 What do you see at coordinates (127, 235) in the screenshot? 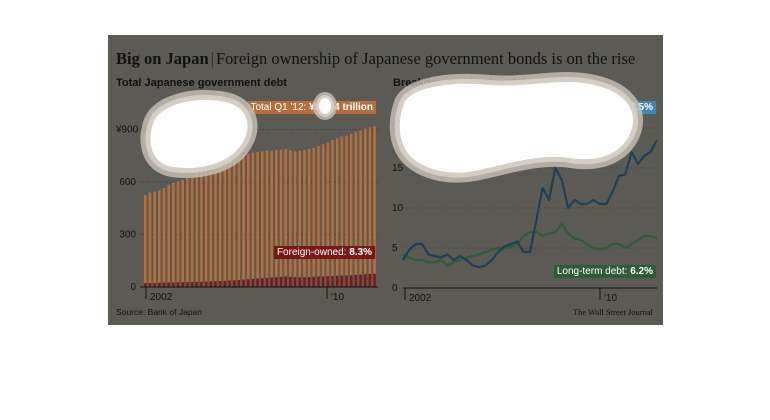
I see `left-ytick-label: 300` at bounding box center [127, 235].